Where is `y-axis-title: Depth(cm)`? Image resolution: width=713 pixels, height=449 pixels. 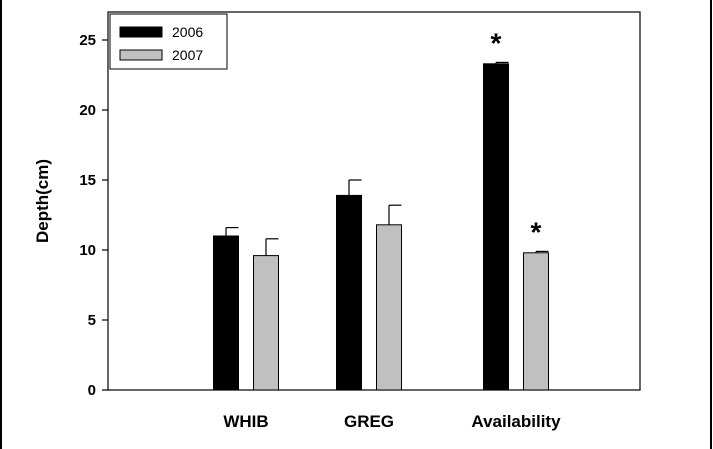 y-axis-title: Depth(cm) is located at coordinates (42, 201).